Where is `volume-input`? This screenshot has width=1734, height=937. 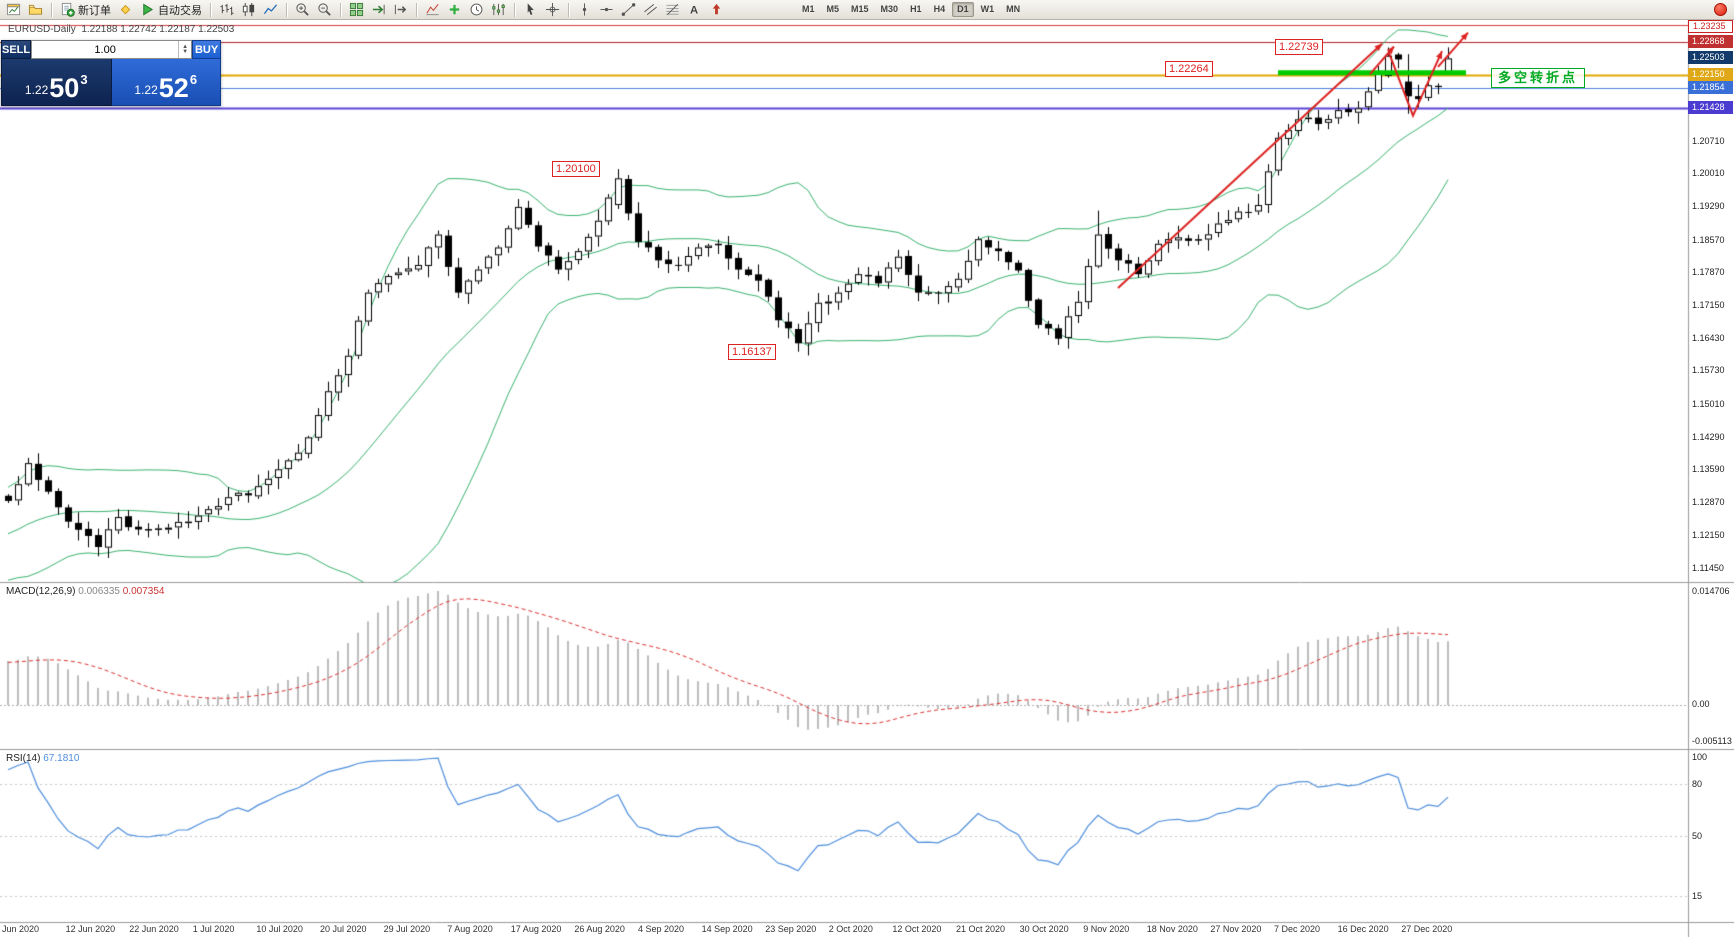 volume-input is located at coordinates (105, 49).